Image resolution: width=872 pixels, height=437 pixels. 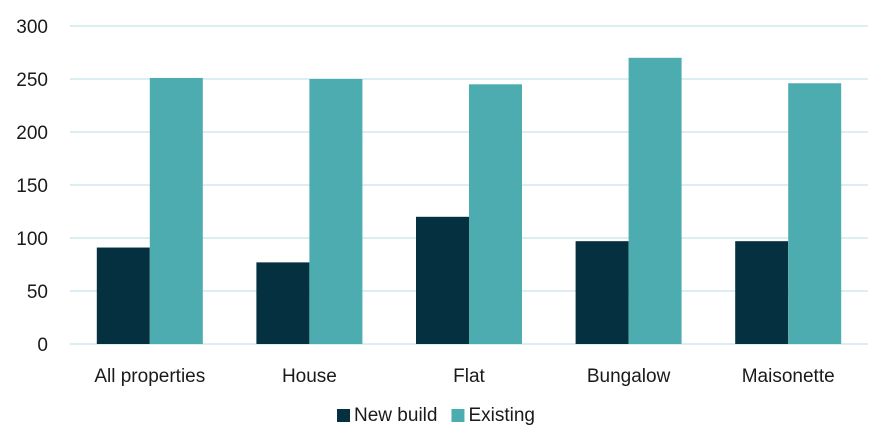 I want to click on y-tick-label: 150, so click(x=32, y=186).